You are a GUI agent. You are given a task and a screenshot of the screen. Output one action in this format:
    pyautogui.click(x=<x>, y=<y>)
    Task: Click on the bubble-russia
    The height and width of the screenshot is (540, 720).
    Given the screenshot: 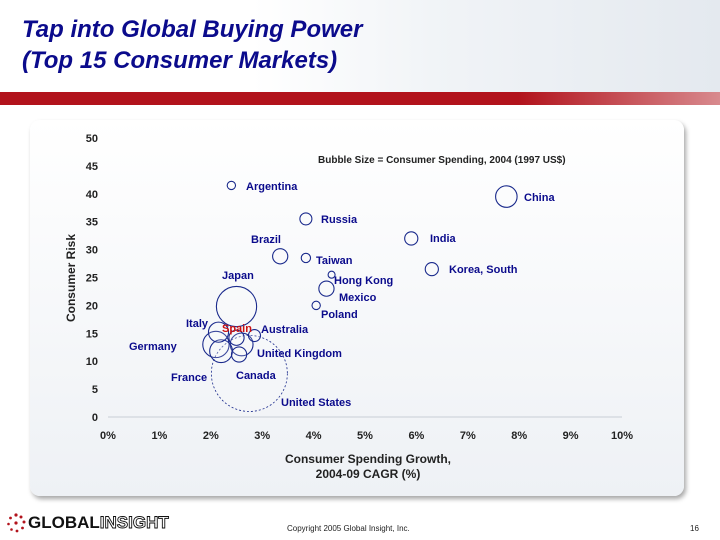 What is the action you would take?
    pyautogui.click(x=306, y=219)
    